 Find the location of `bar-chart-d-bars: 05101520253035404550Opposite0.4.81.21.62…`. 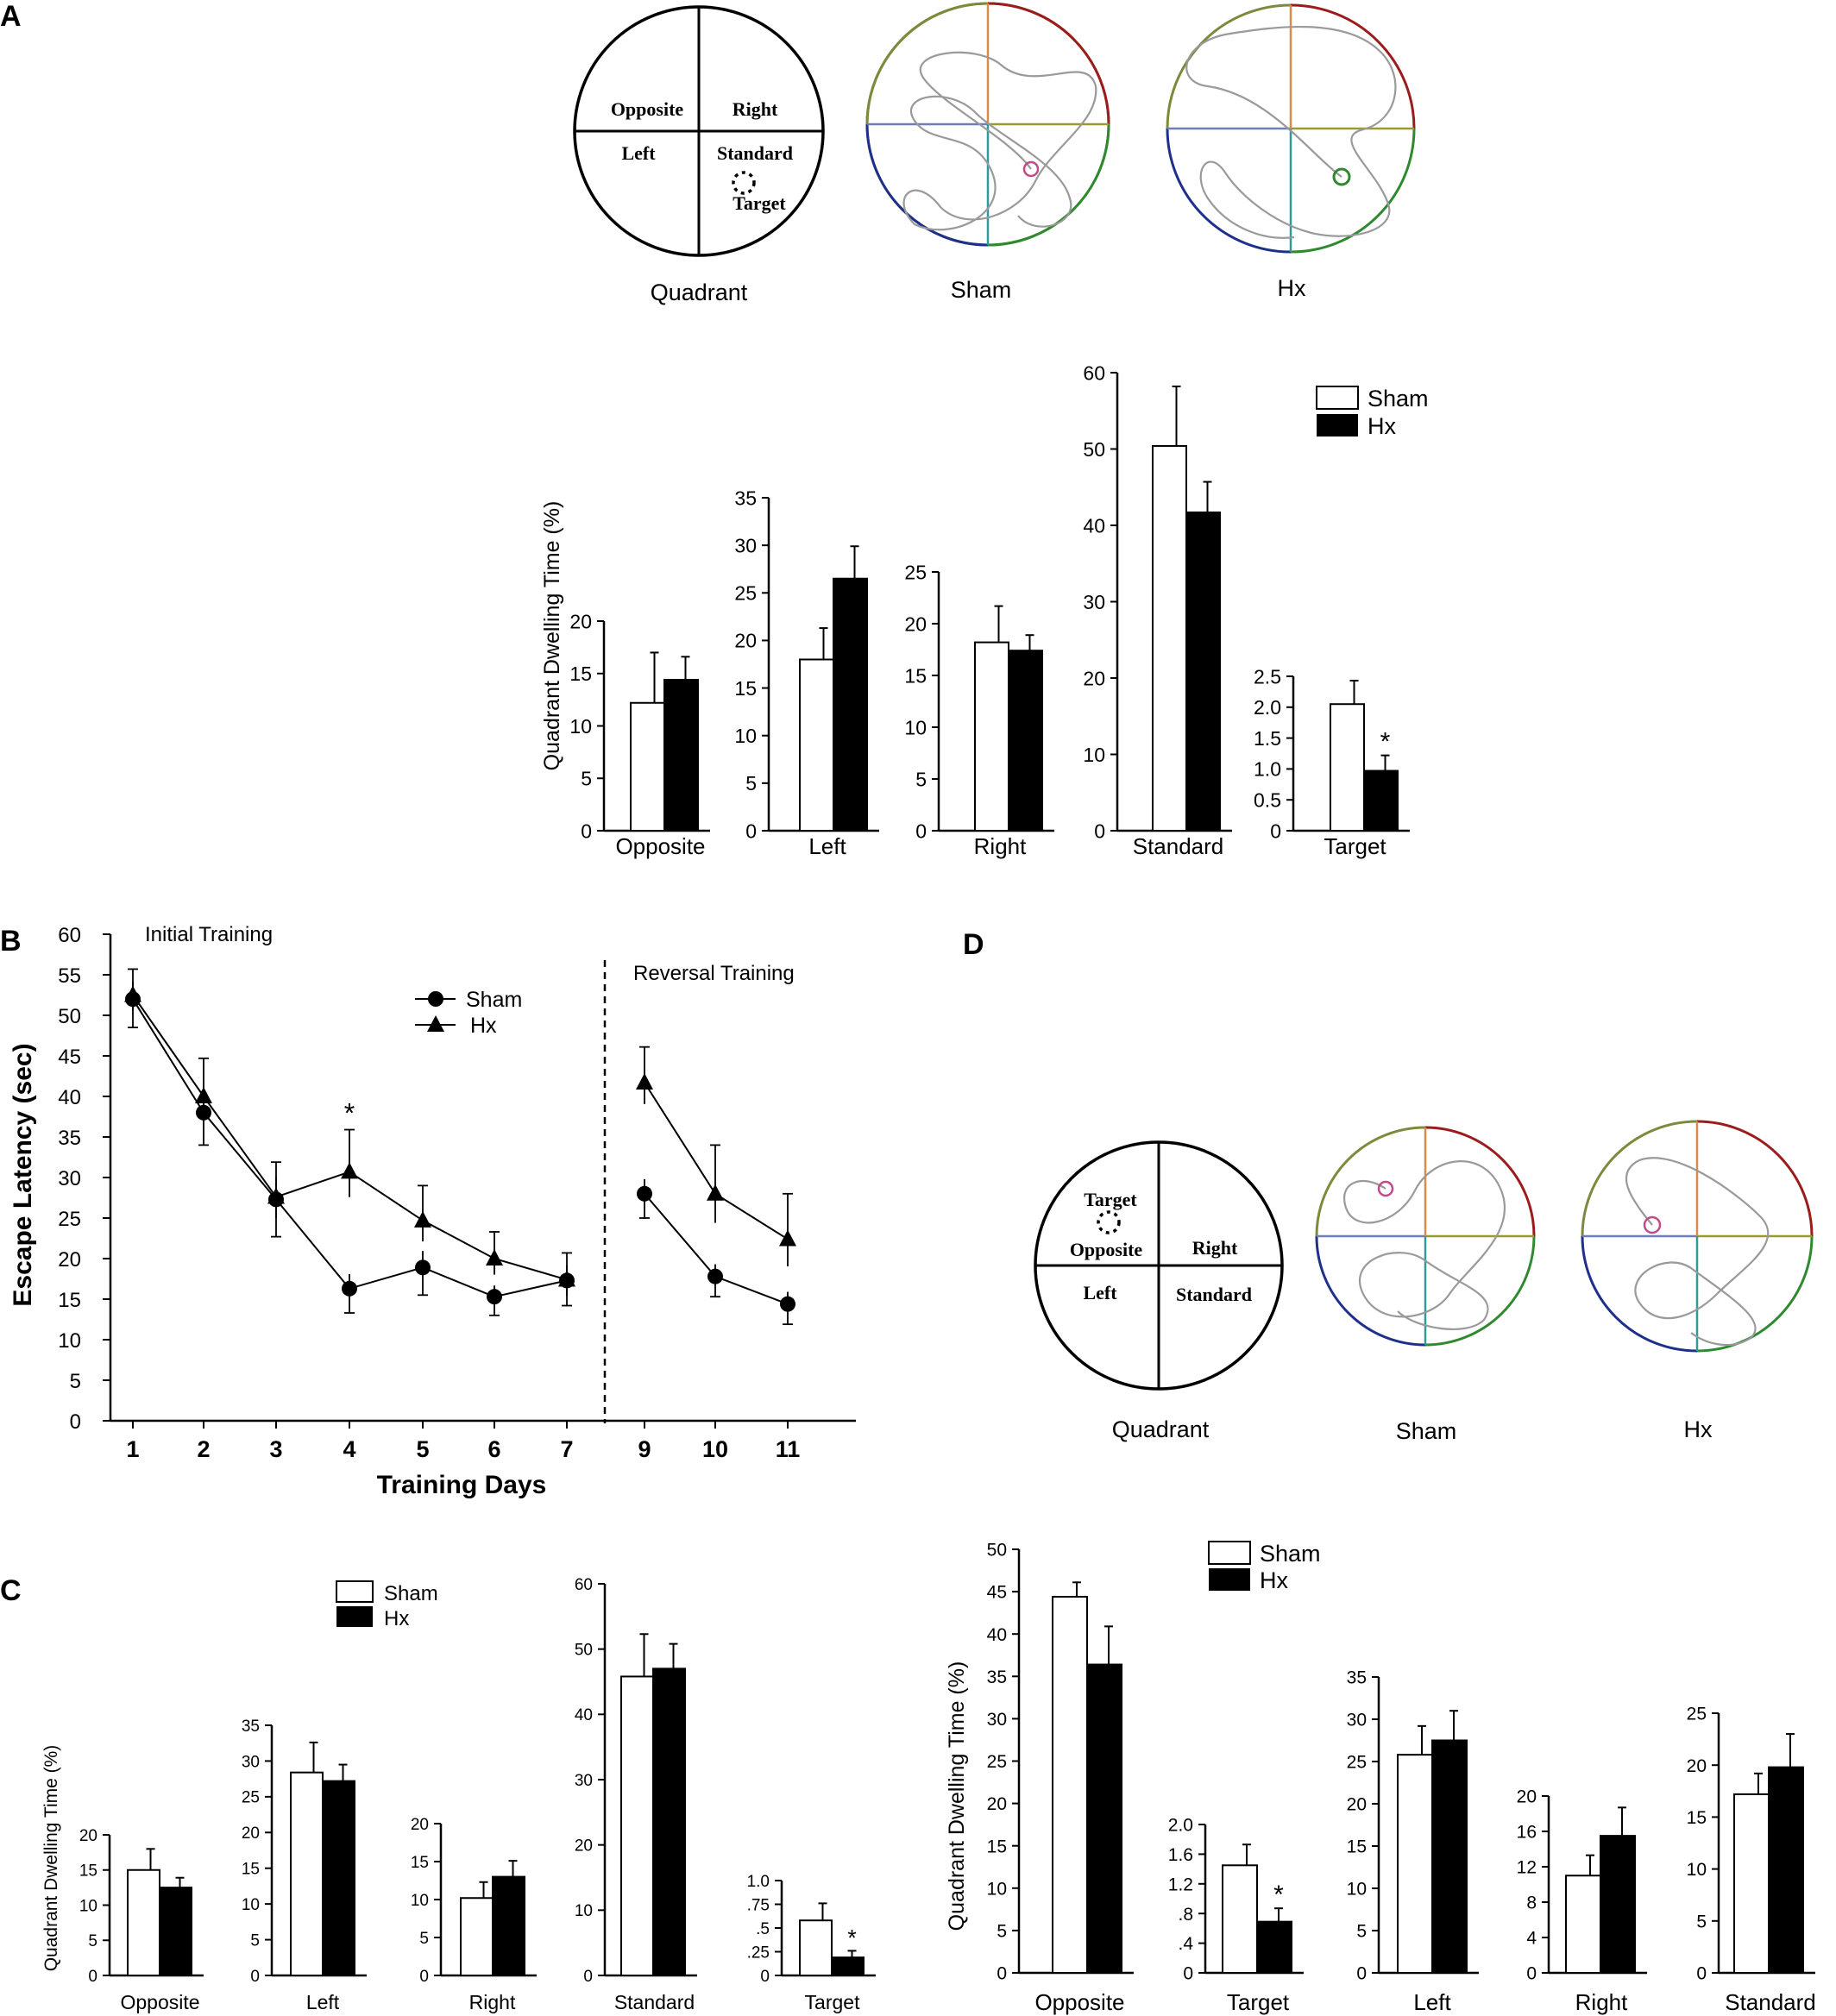

bar-chart-d-bars: 05101520253035404550Opposite0.4.81.21.62… is located at coordinates (1401, 1778).